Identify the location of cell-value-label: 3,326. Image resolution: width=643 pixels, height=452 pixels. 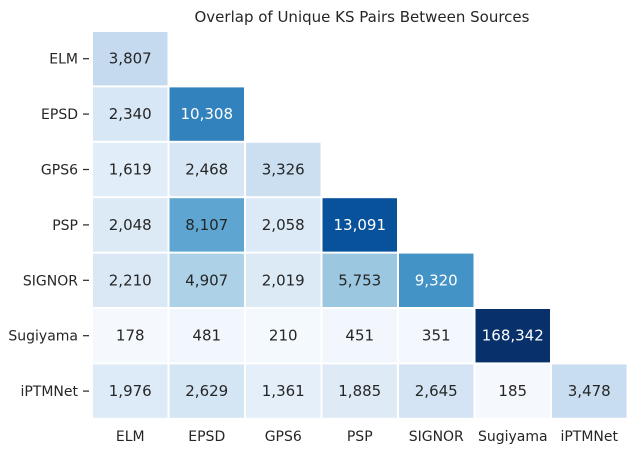
(283, 170).